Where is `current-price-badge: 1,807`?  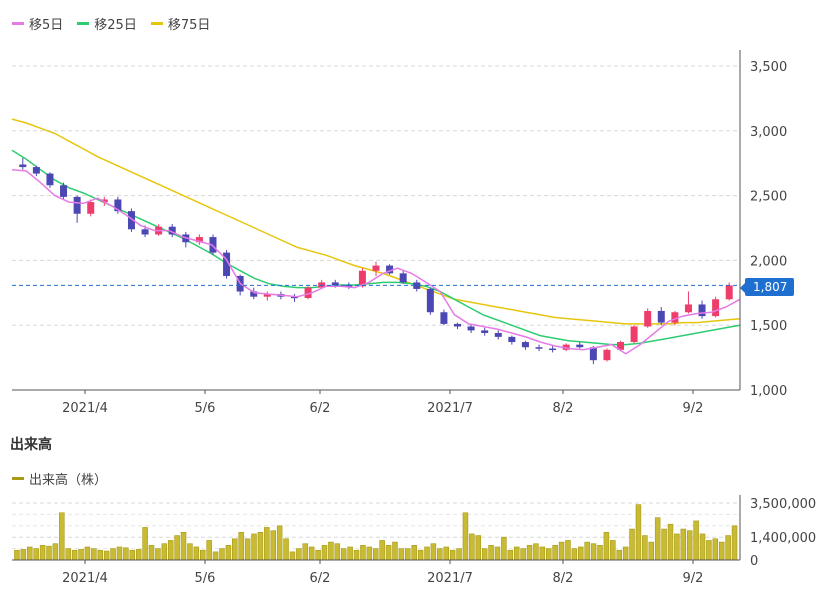
current-price-badge: 1,807 is located at coordinates (767, 287).